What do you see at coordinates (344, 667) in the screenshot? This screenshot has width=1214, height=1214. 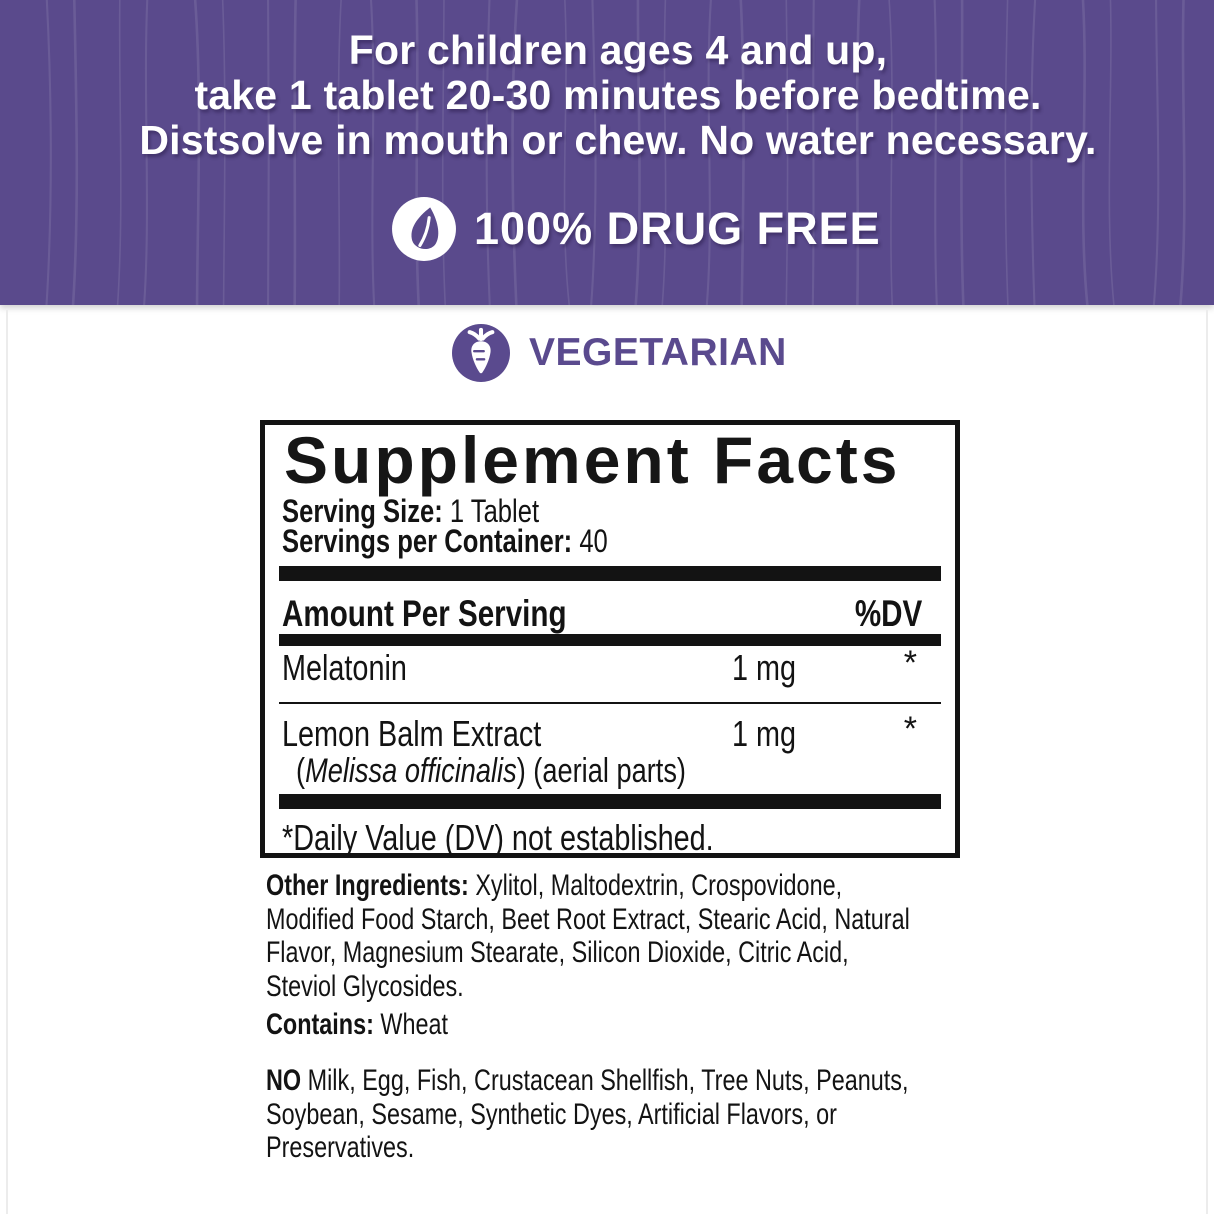 I see `ingredient-row-melatonin: Melatonin` at bounding box center [344, 667].